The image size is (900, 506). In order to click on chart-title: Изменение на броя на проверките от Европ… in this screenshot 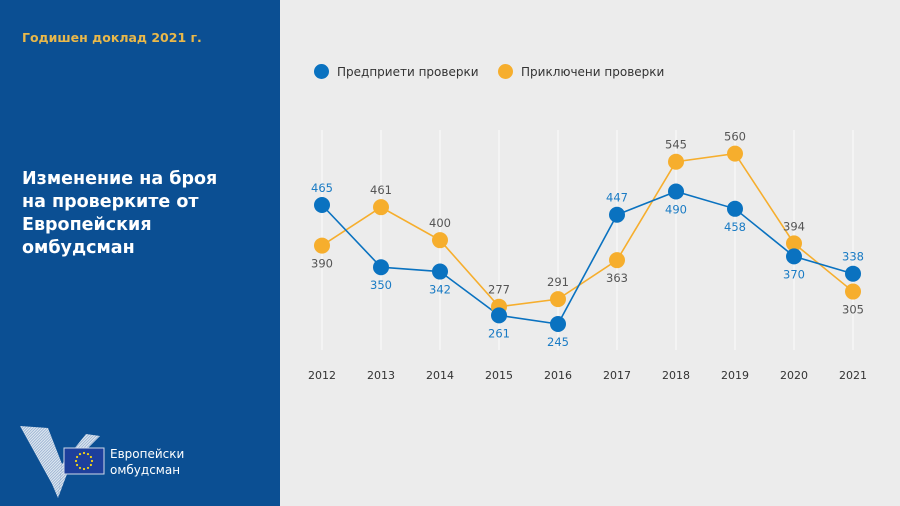, I will do `click(147, 214)`.